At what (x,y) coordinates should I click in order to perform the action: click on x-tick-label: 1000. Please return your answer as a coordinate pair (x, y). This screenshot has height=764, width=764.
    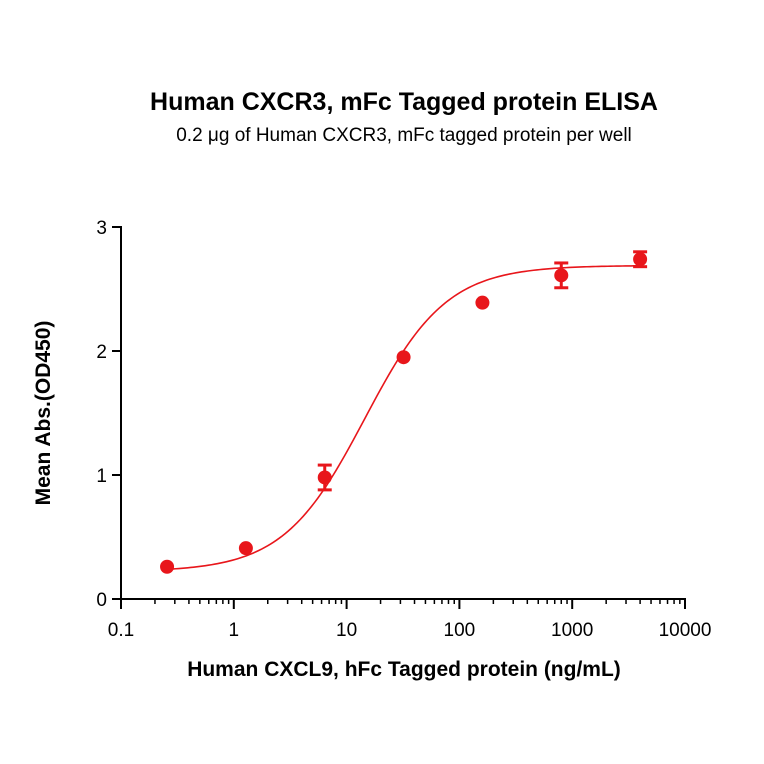
    Looking at the image, I should click on (572, 630).